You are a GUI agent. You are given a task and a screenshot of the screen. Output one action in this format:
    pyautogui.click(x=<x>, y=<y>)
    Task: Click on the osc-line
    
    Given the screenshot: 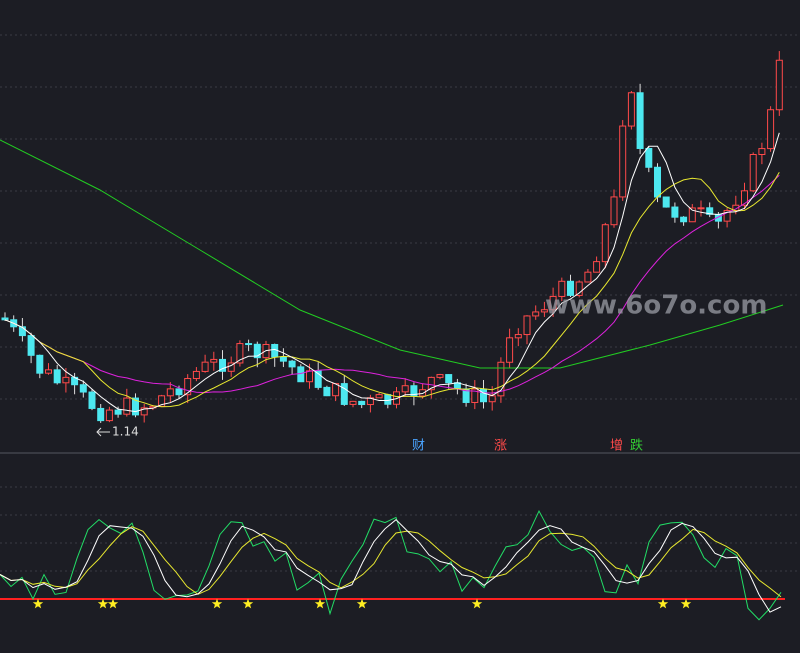 What is the action you would take?
    pyautogui.click(x=391, y=566)
    